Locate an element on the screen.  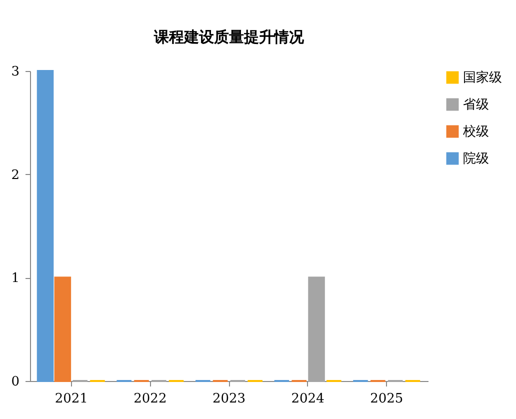
x-tick-label: 2025 is located at coordinates (387, 399).